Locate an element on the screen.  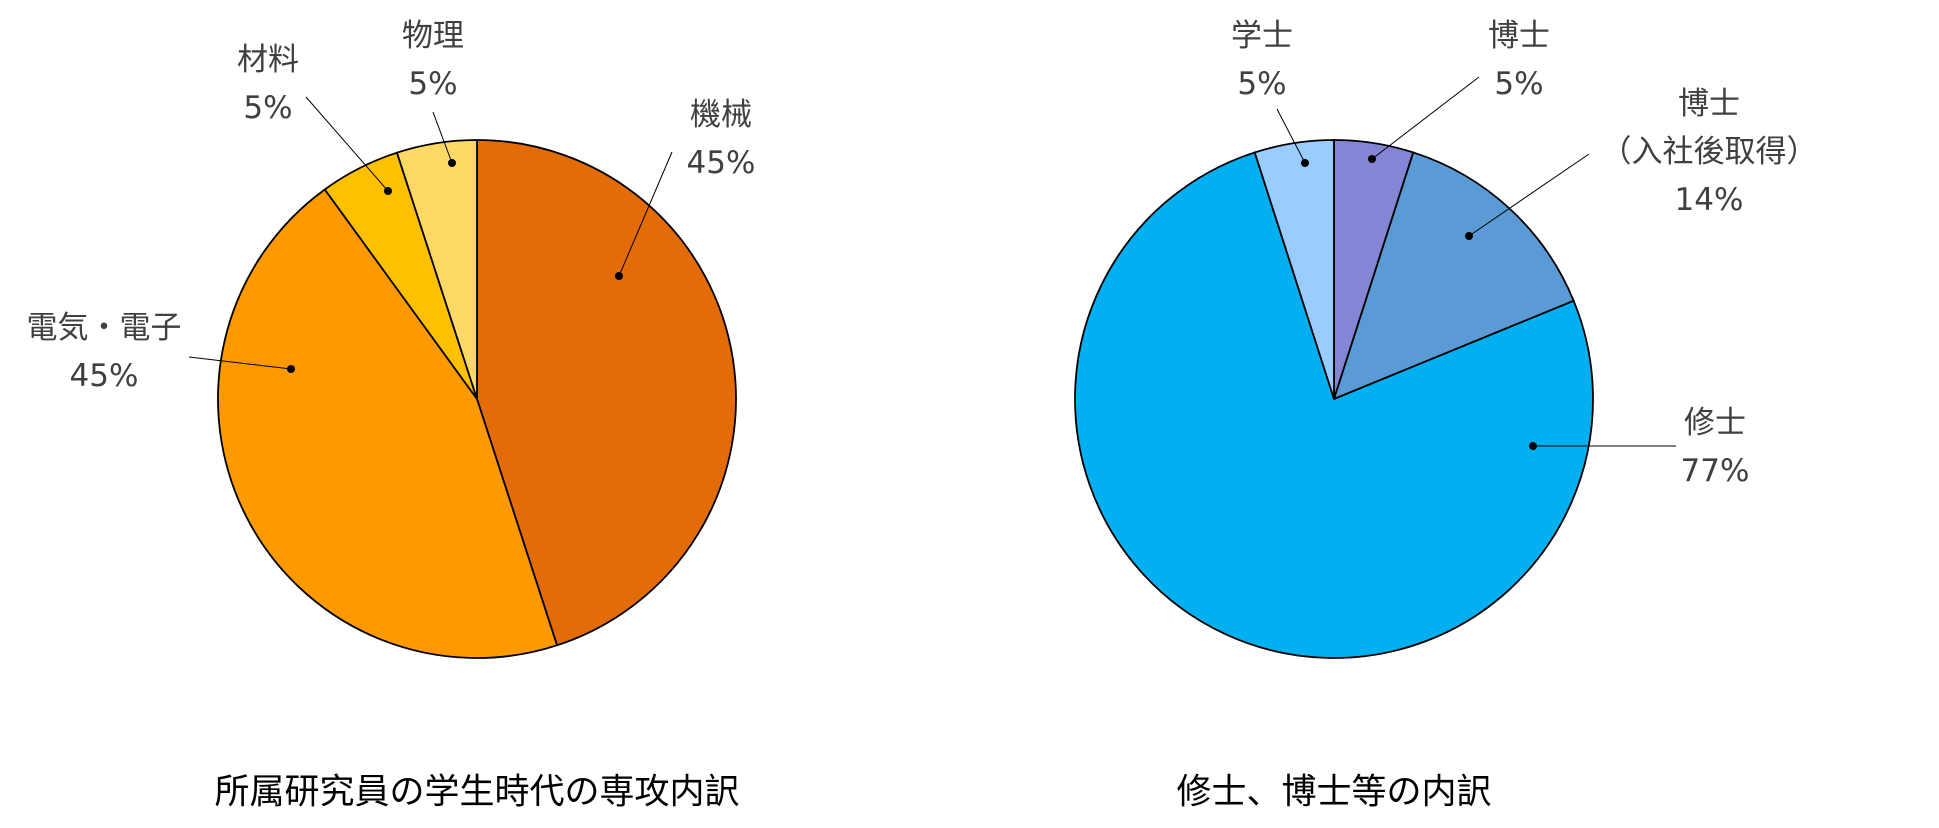
value-label: 14% is located at coordinates (1709, 200).